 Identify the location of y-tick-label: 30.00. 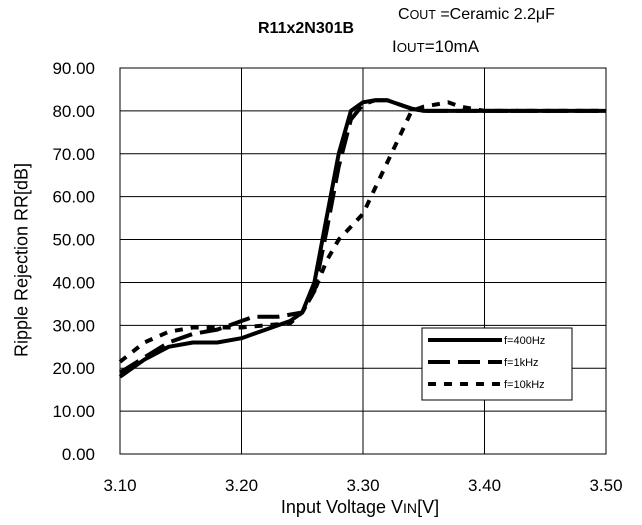
(73, 325).